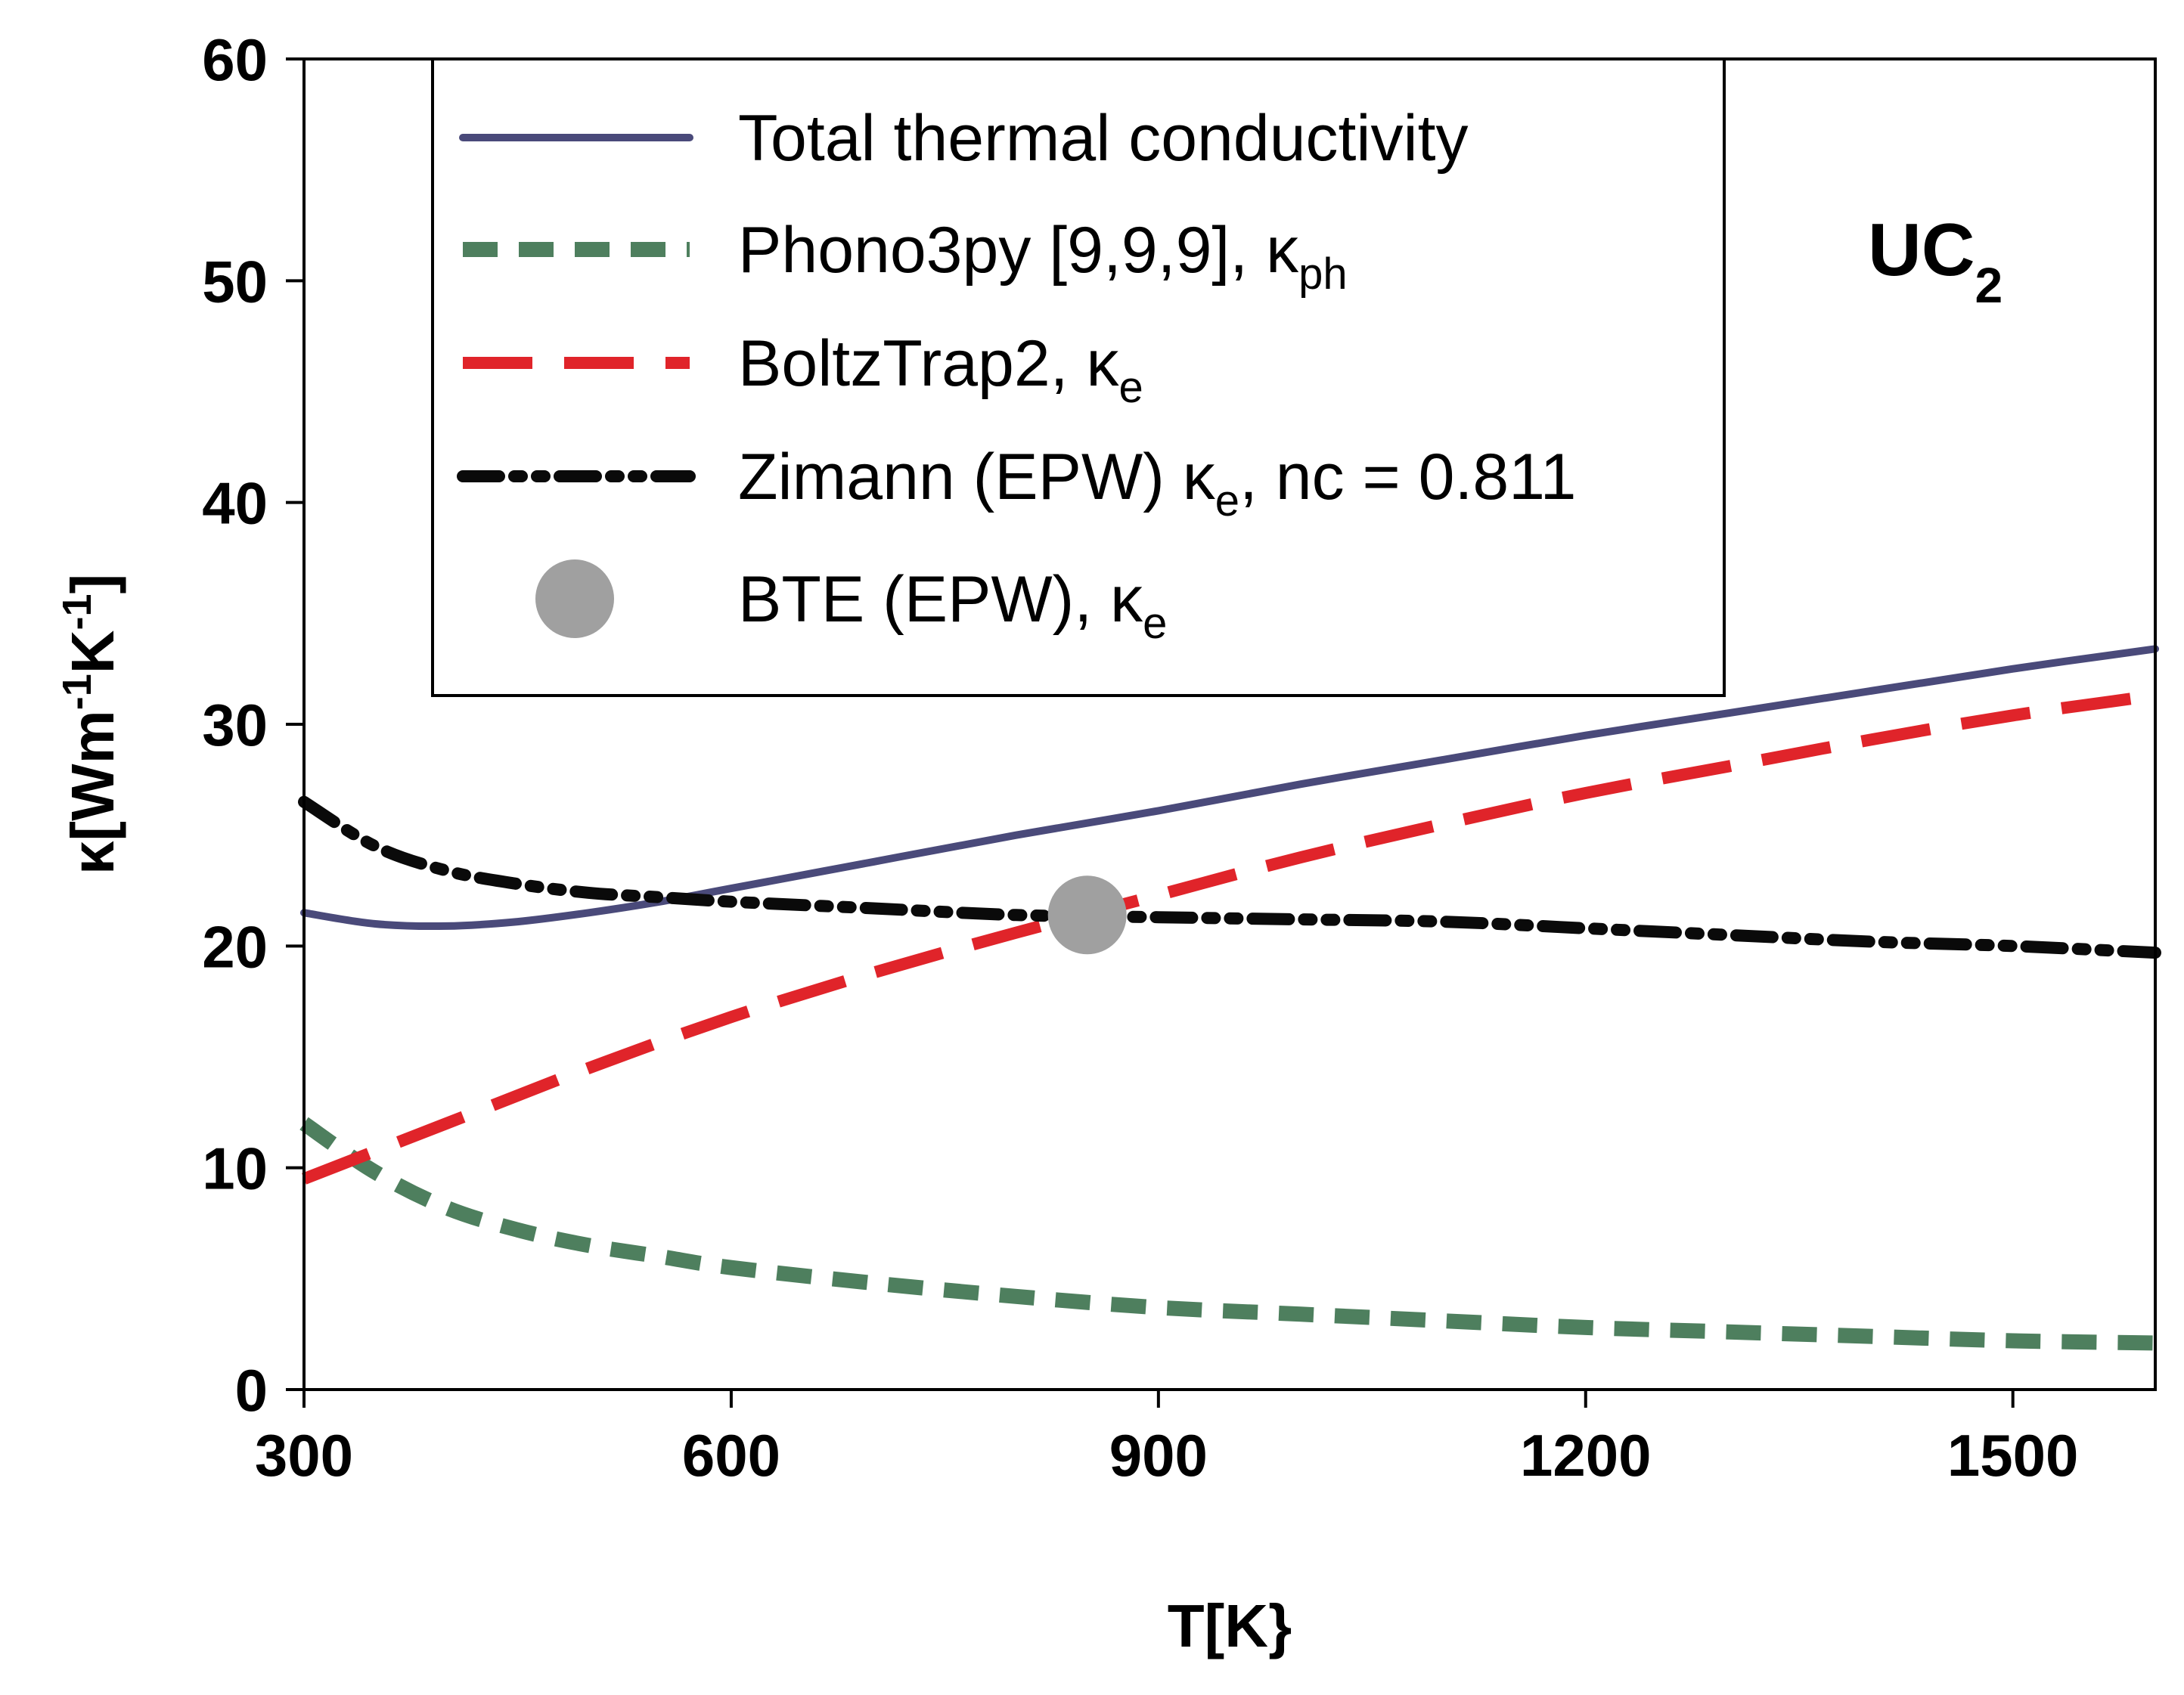 The height and width of the screenshot is (1695, 2184). Describe the element at coordinates (1586, 1455) in the screenshot. I see `x-tick-label: 1200` at that location.